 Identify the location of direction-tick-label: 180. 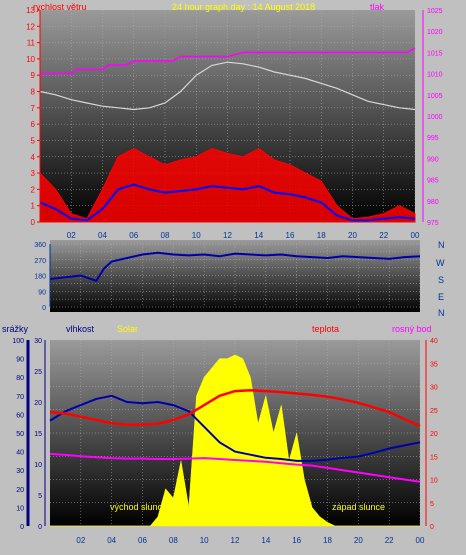
(40, 277).